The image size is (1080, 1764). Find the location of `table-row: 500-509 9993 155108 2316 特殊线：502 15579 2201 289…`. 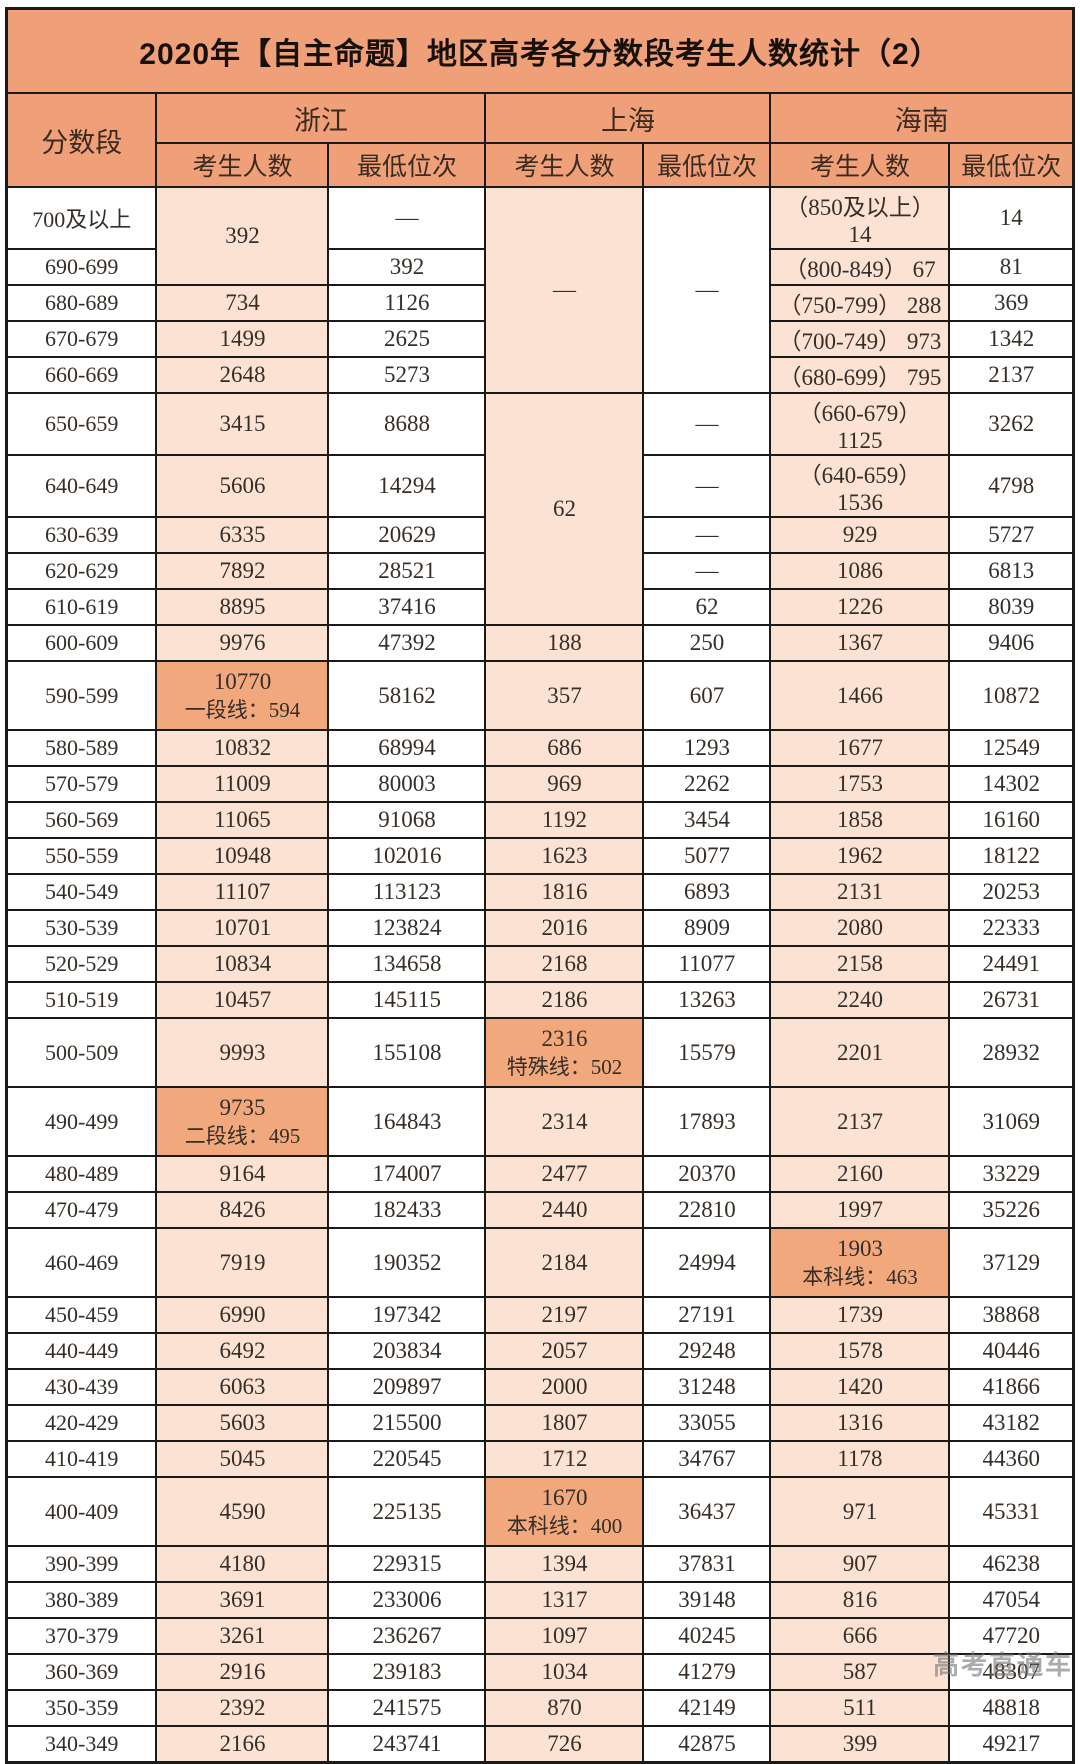

table-row: 500-509 9993 155108 2316 特殊线：502 15579 2201 289… is located at coordinates (540, 1052).